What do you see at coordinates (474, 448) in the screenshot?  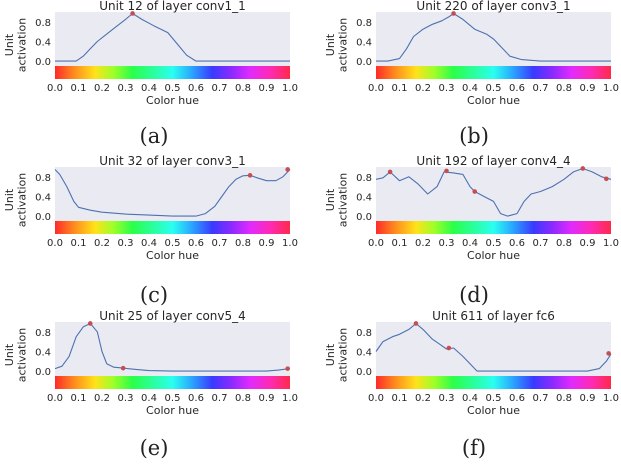 I see `caption-f: (f)` at bounding box center [474, 448].